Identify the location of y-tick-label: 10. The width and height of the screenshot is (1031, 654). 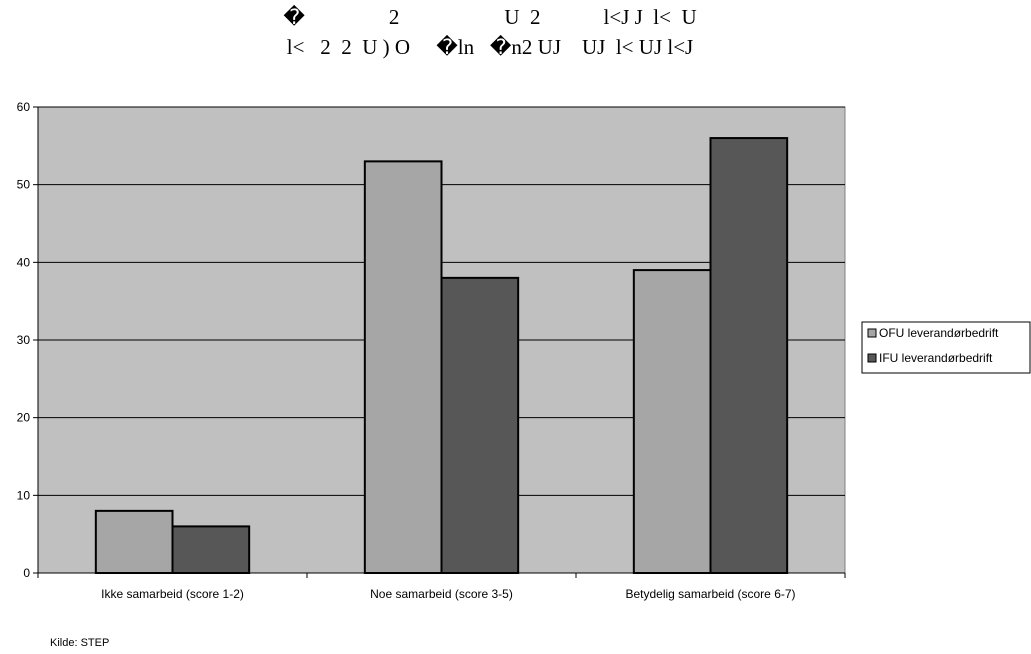
(24, 495).